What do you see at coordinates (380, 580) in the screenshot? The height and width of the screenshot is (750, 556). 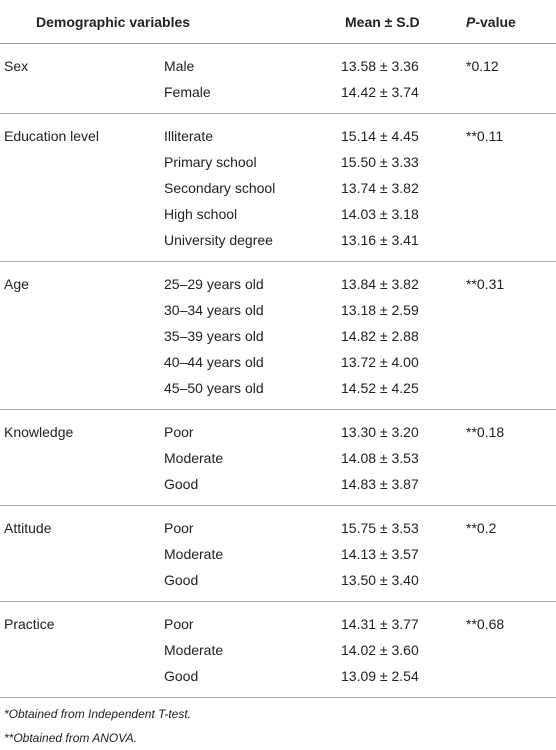 I see `mean-sd-value: 13.50 ± 3.40` at bounding box center [380, 580].